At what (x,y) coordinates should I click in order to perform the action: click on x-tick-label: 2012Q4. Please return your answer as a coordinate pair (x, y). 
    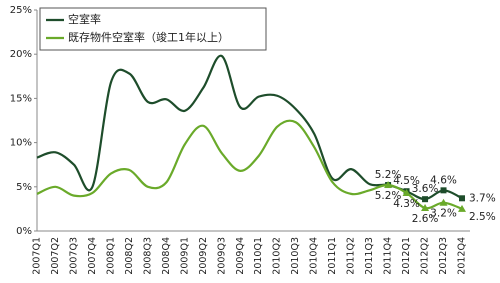
    Looking at the image, I should click on (462, 256).